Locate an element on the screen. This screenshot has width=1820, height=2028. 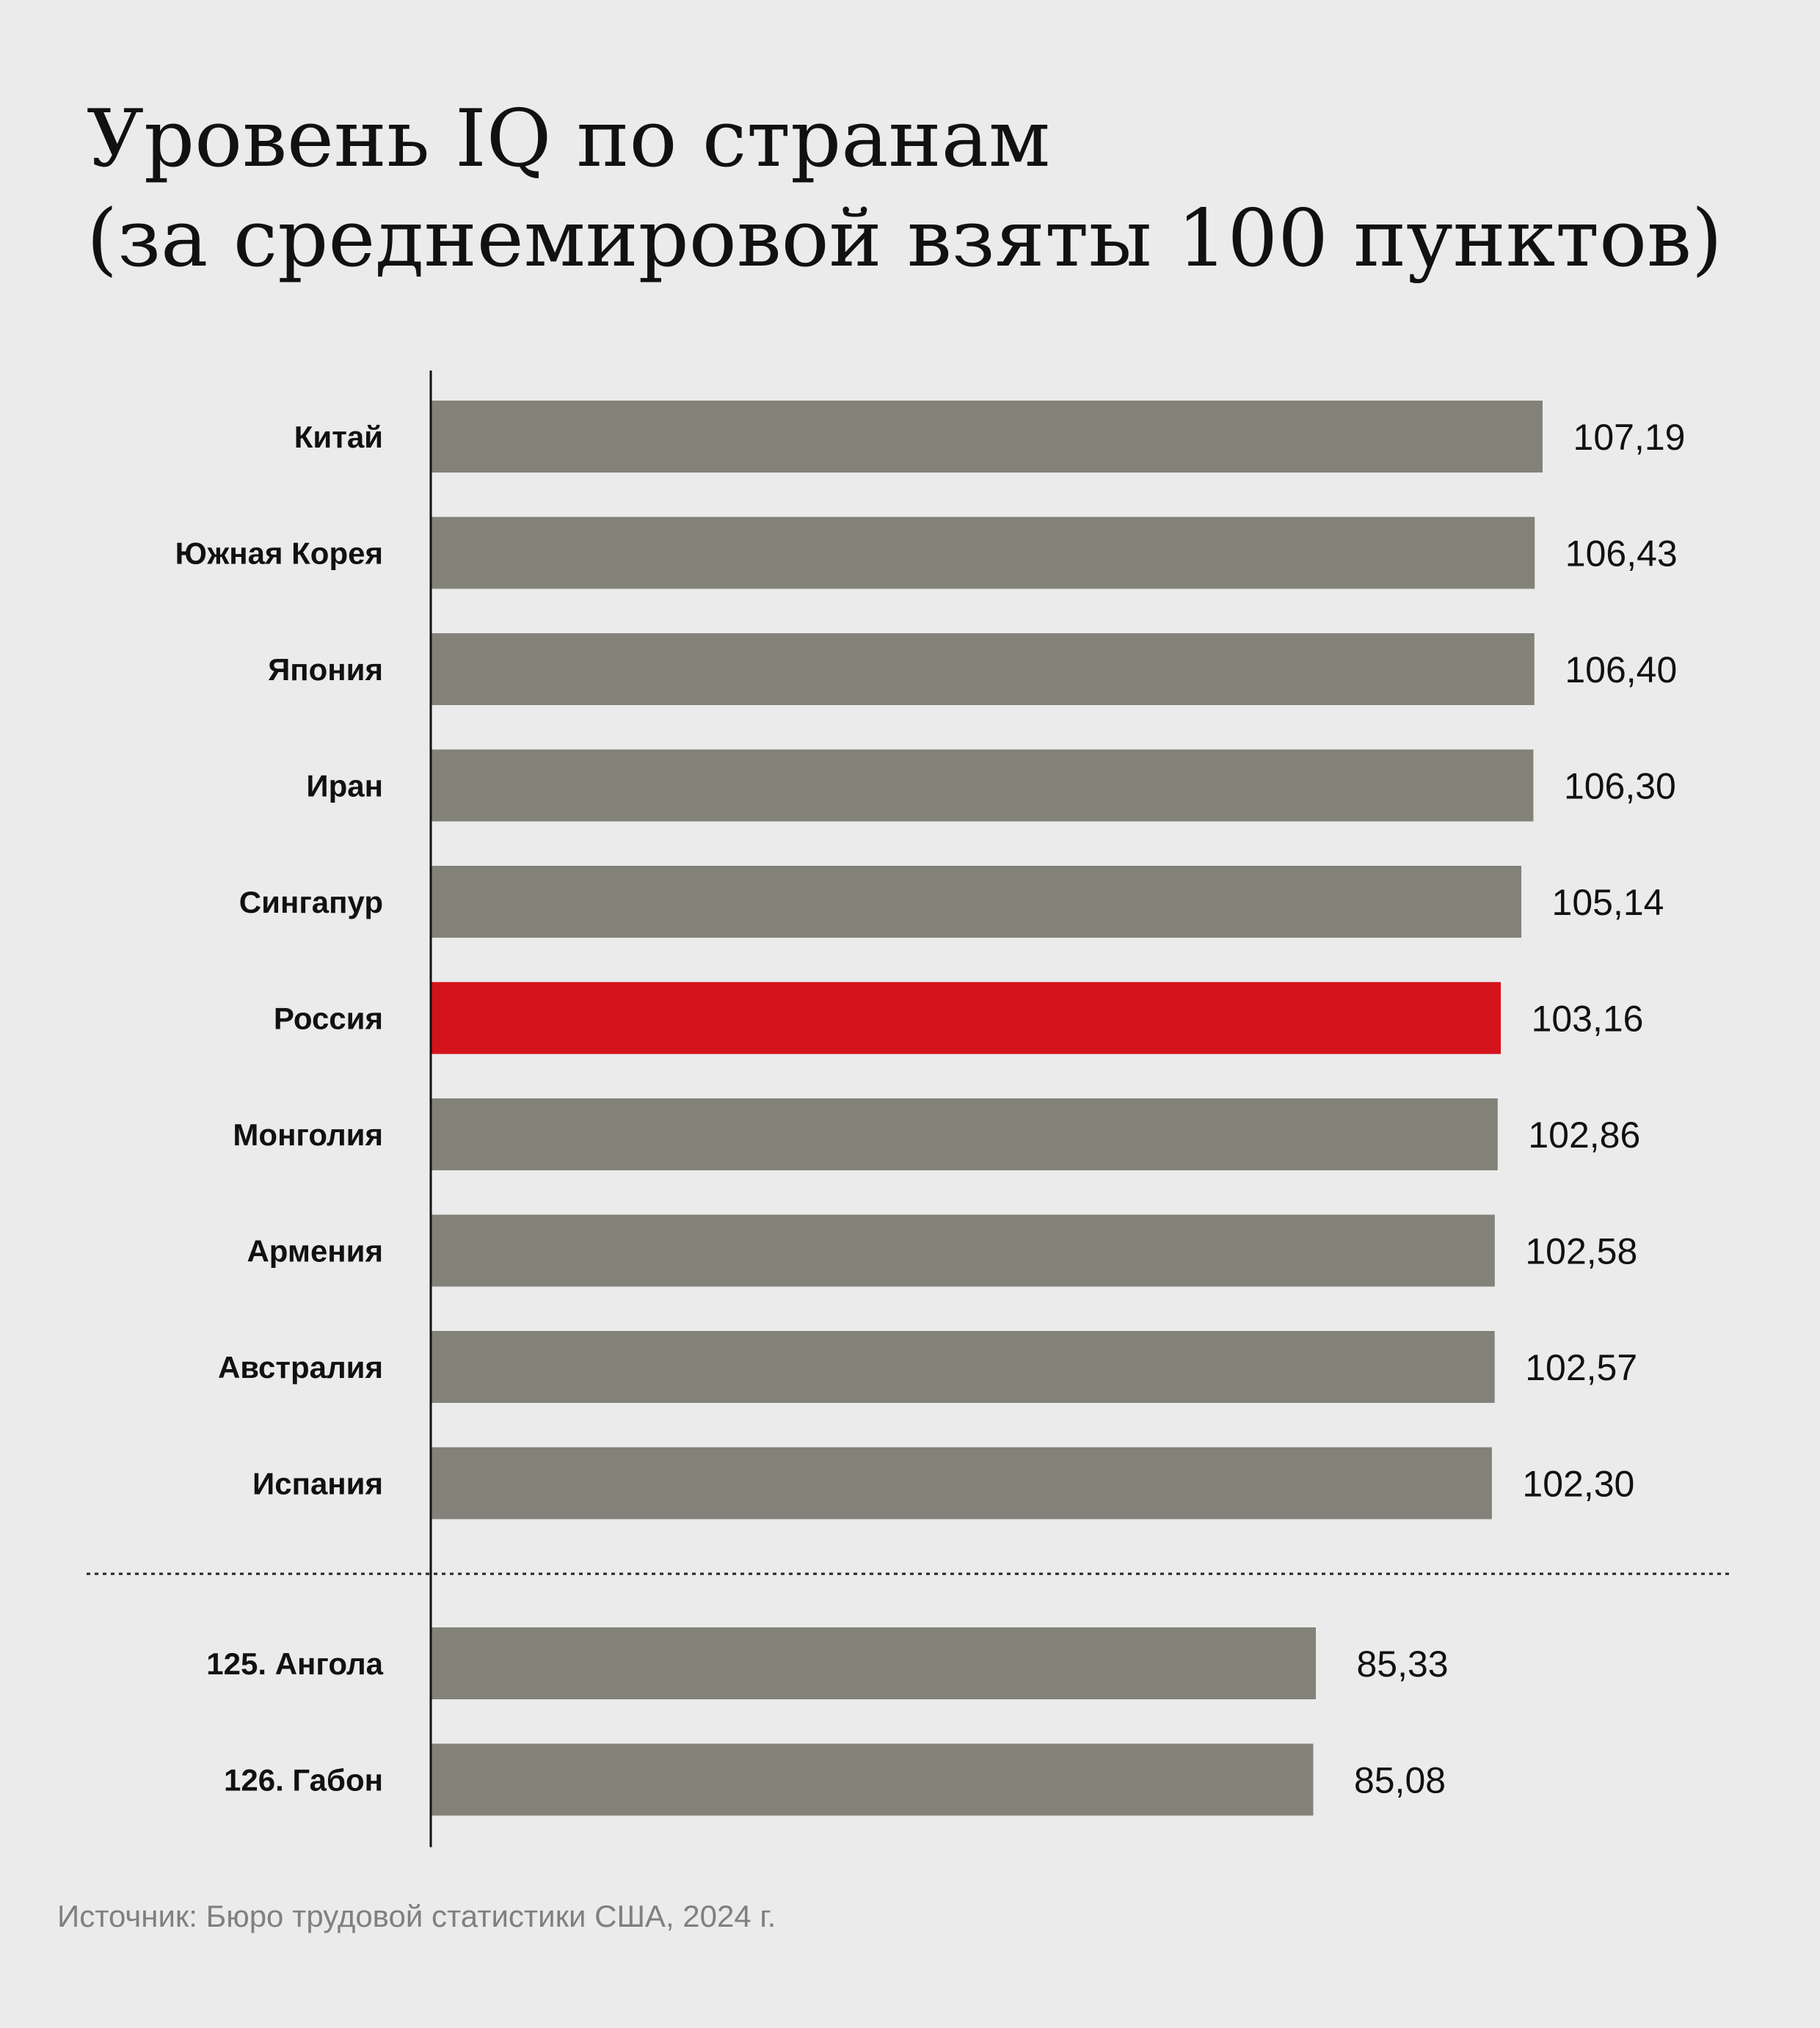
category-label: Иран is located at coordinates (344, 786).